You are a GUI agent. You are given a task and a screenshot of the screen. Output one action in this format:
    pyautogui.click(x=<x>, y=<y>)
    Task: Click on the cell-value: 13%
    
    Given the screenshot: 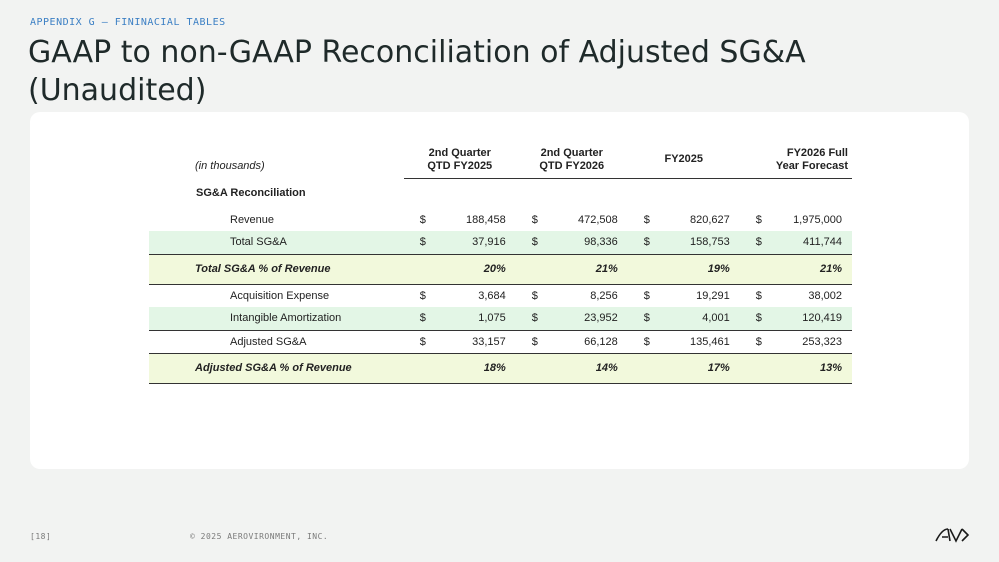 What is the action you would take?
    pyautogui.click(x=806, y=368)
    